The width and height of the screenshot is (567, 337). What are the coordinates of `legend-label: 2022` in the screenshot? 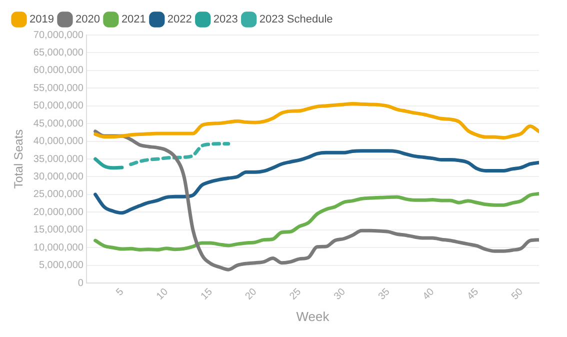 It's located at (179, 20).